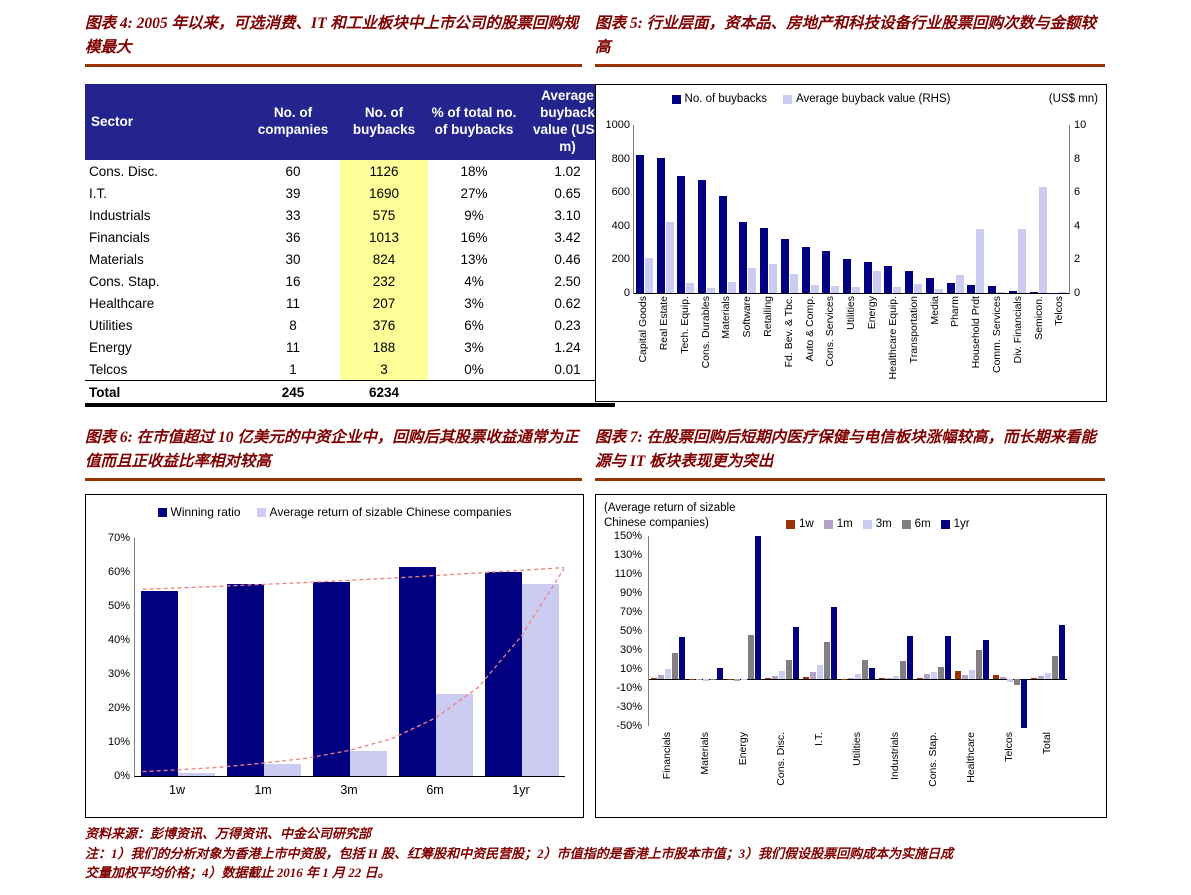  What do you see at coordinates (768, 316) in the screenshot?
I see `category-label: Retailing` at bounding box center [768, 316].